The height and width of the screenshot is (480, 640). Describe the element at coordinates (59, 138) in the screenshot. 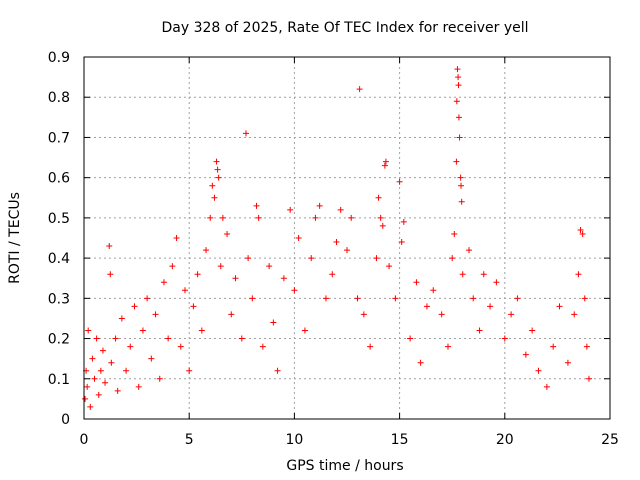

I see `y-tick-label: 0.7` at that location.